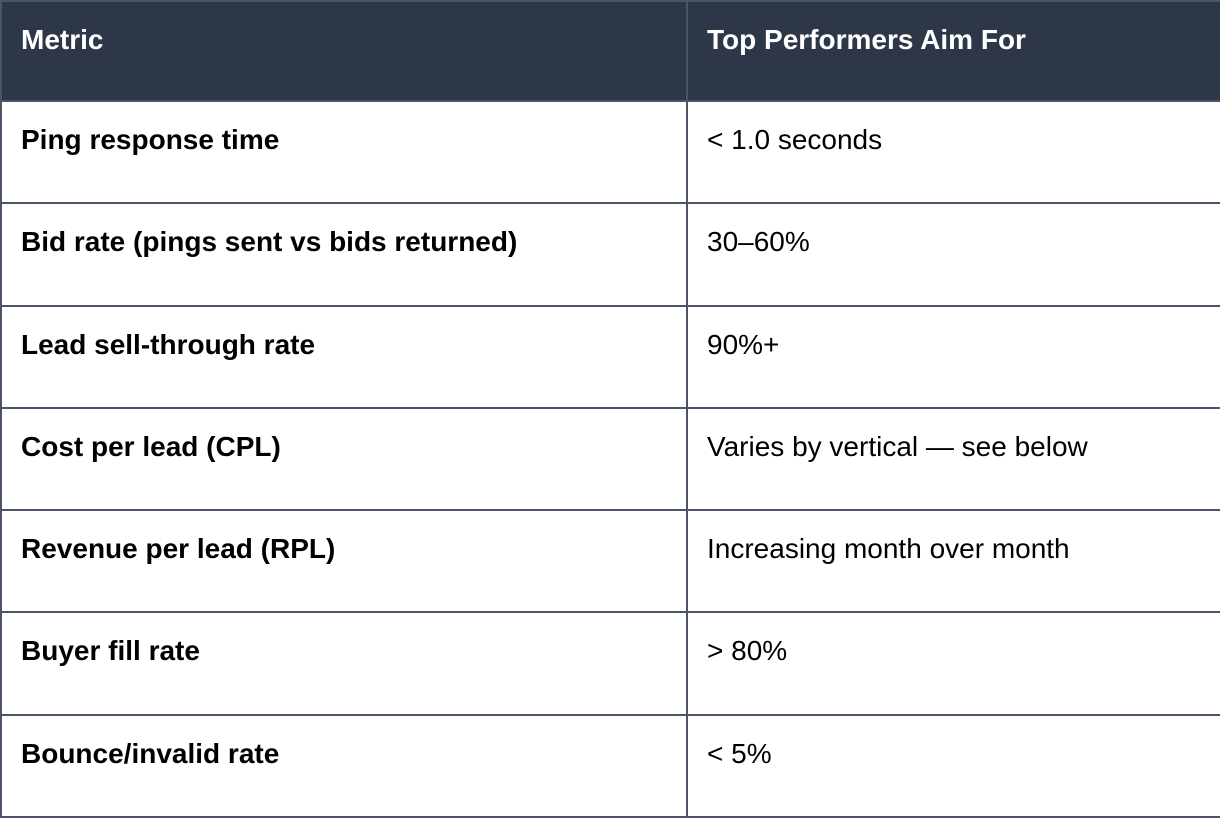 The image size is (1220, 818). I want to click on table-row: Bounce/invalid rate < 5%, so click(610, 765).